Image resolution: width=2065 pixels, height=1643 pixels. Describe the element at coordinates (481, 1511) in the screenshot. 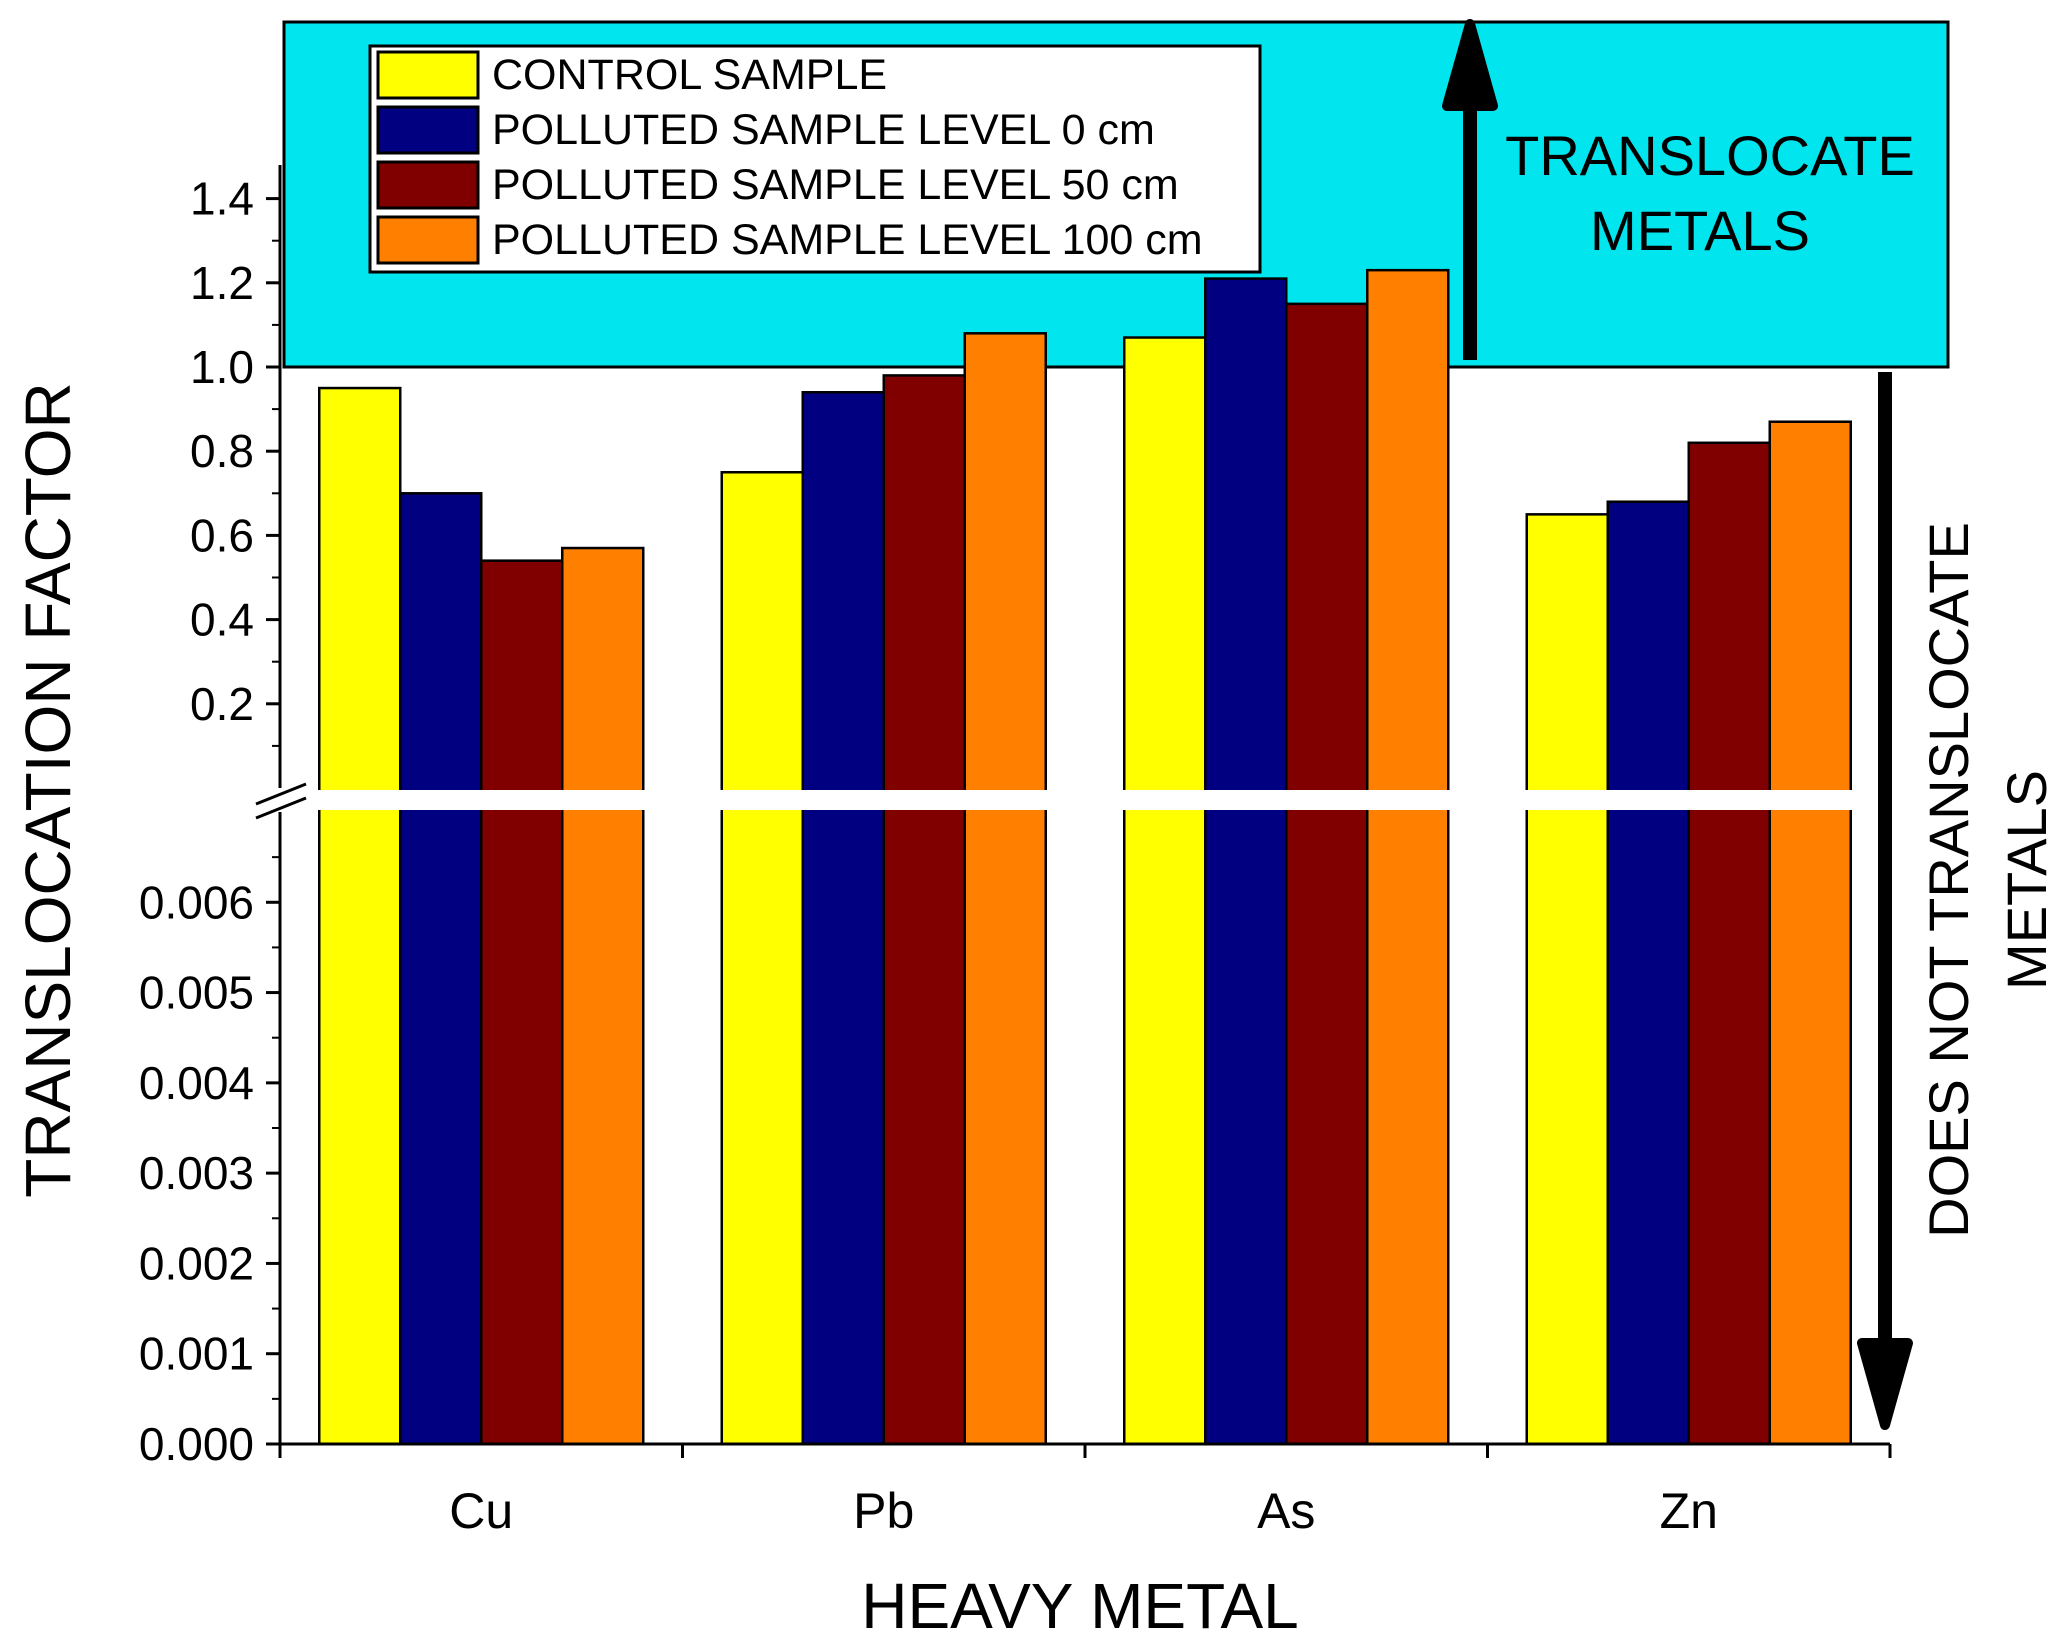

I see `x-tick-label-cu: Cu` at that location.